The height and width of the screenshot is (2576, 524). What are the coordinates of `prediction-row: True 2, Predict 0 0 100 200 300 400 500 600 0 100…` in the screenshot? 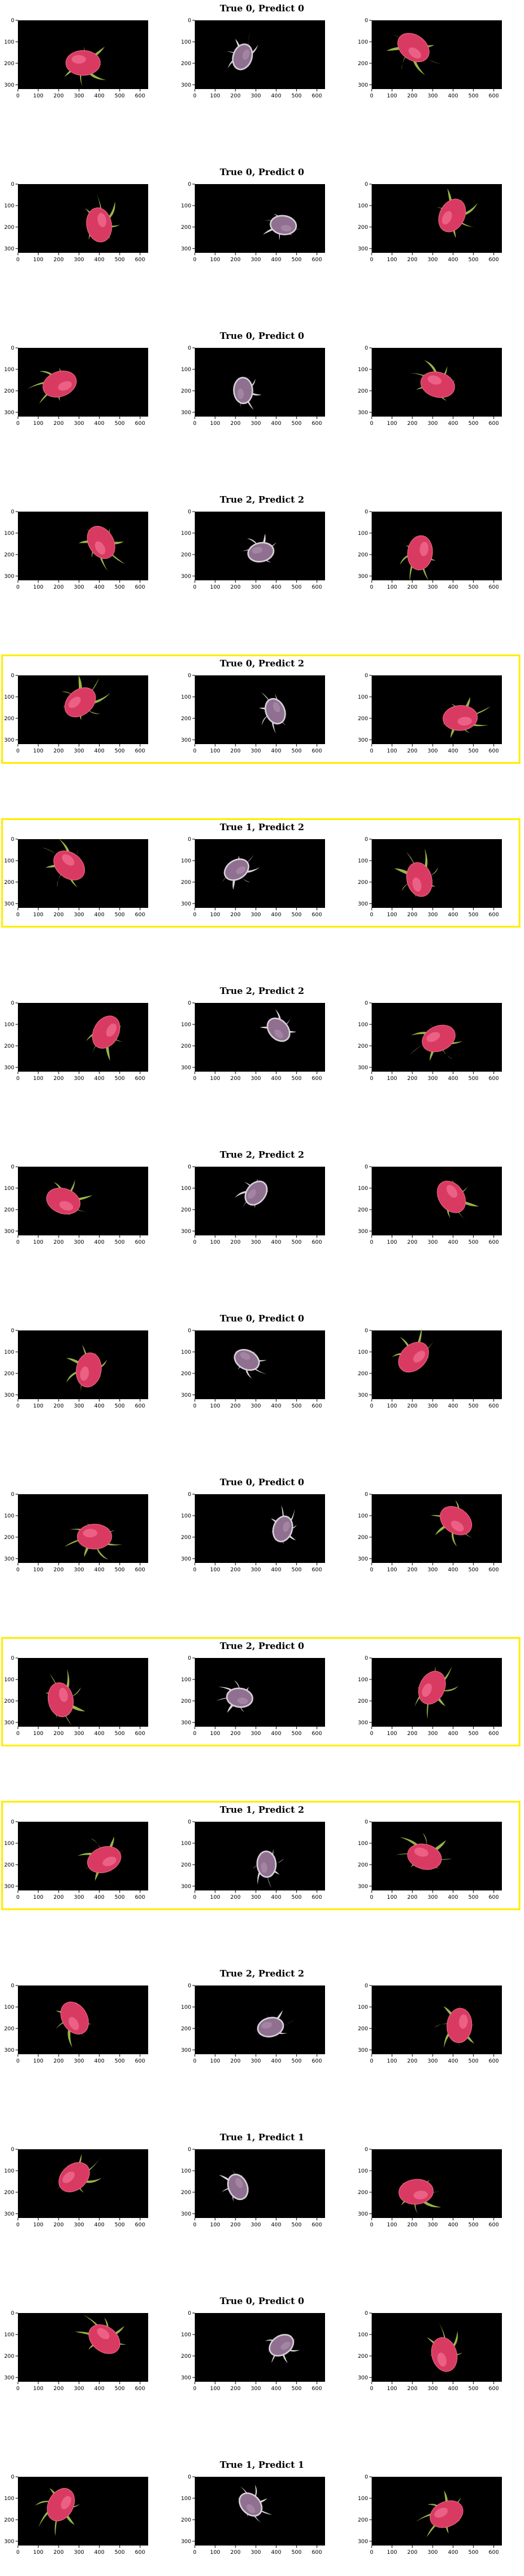 It's located at (262, 1699).